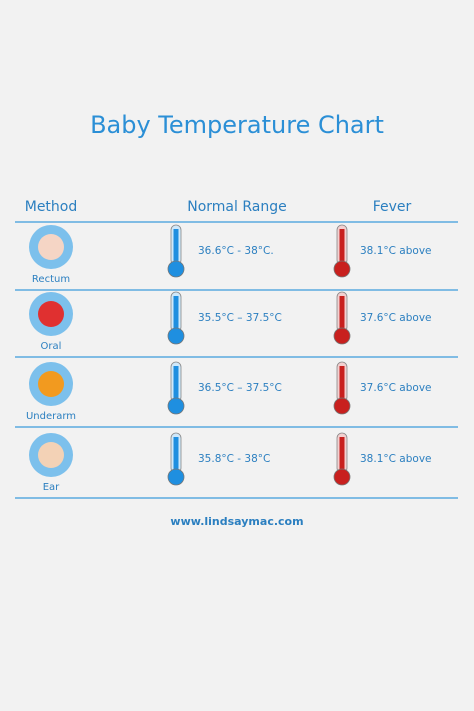 This screenshot has height=711, width=474. I want to click on normal-range: 36.5°C – 37.5°C, so click(240, 388).